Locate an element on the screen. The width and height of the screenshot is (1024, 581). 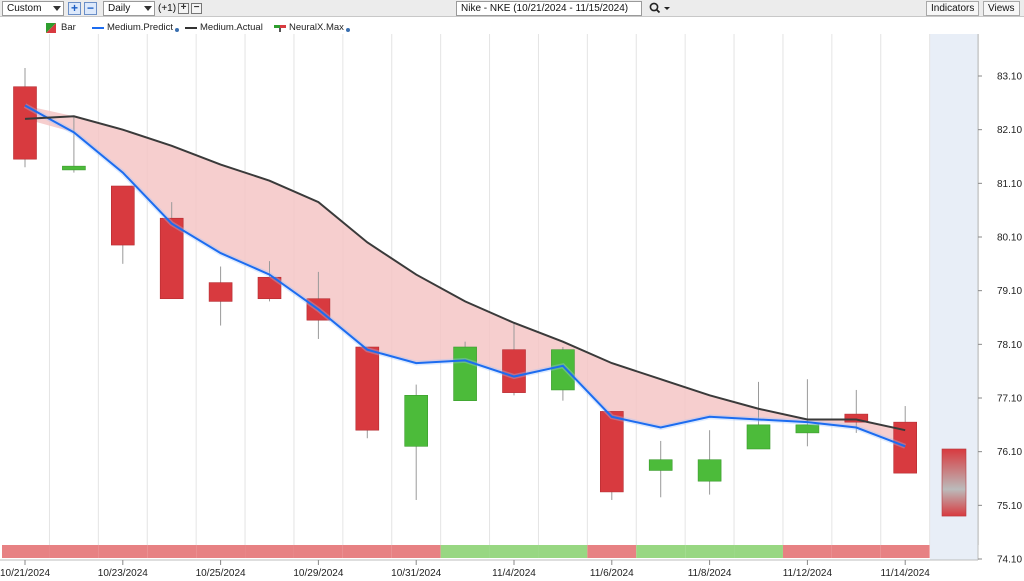
forecast-region is located at coordinates (954, 297).